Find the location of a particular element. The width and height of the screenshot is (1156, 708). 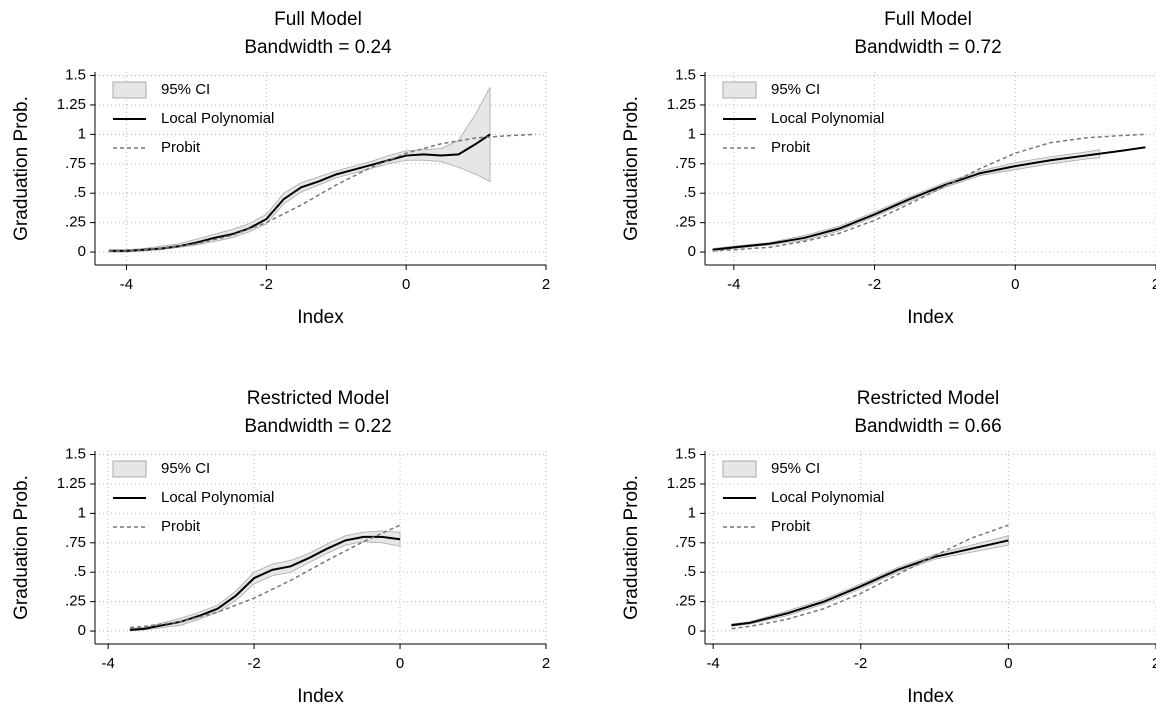

chart-subtitle: Bandwidth = 0.66 is located at coordinates (927, 426).